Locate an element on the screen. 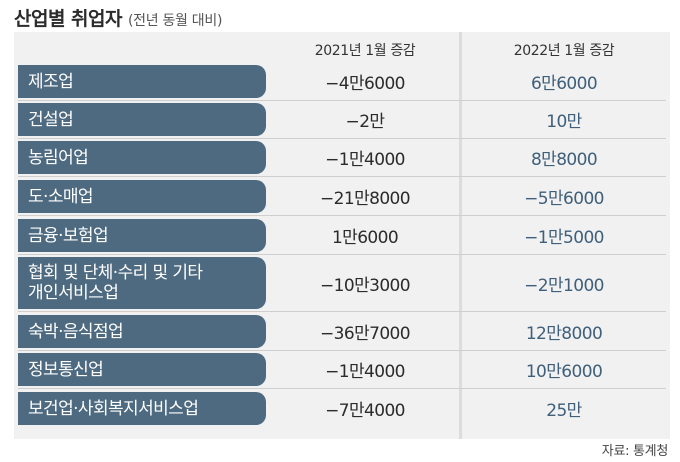  industry-label: 정보통신업 is located at coordinates (142, 369).